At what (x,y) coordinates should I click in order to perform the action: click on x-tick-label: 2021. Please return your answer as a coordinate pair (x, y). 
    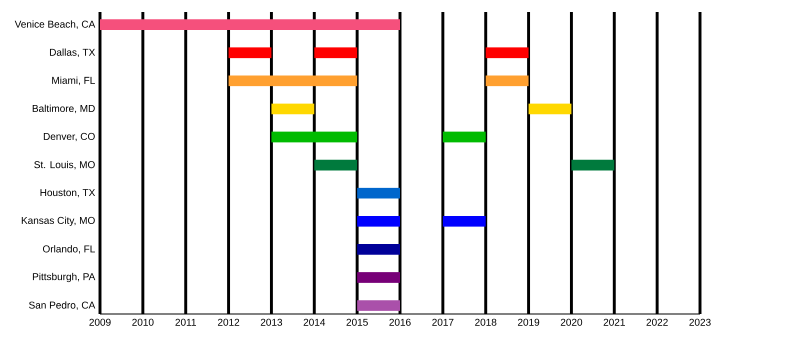
    Looking at the image, I should click on (614, 322).